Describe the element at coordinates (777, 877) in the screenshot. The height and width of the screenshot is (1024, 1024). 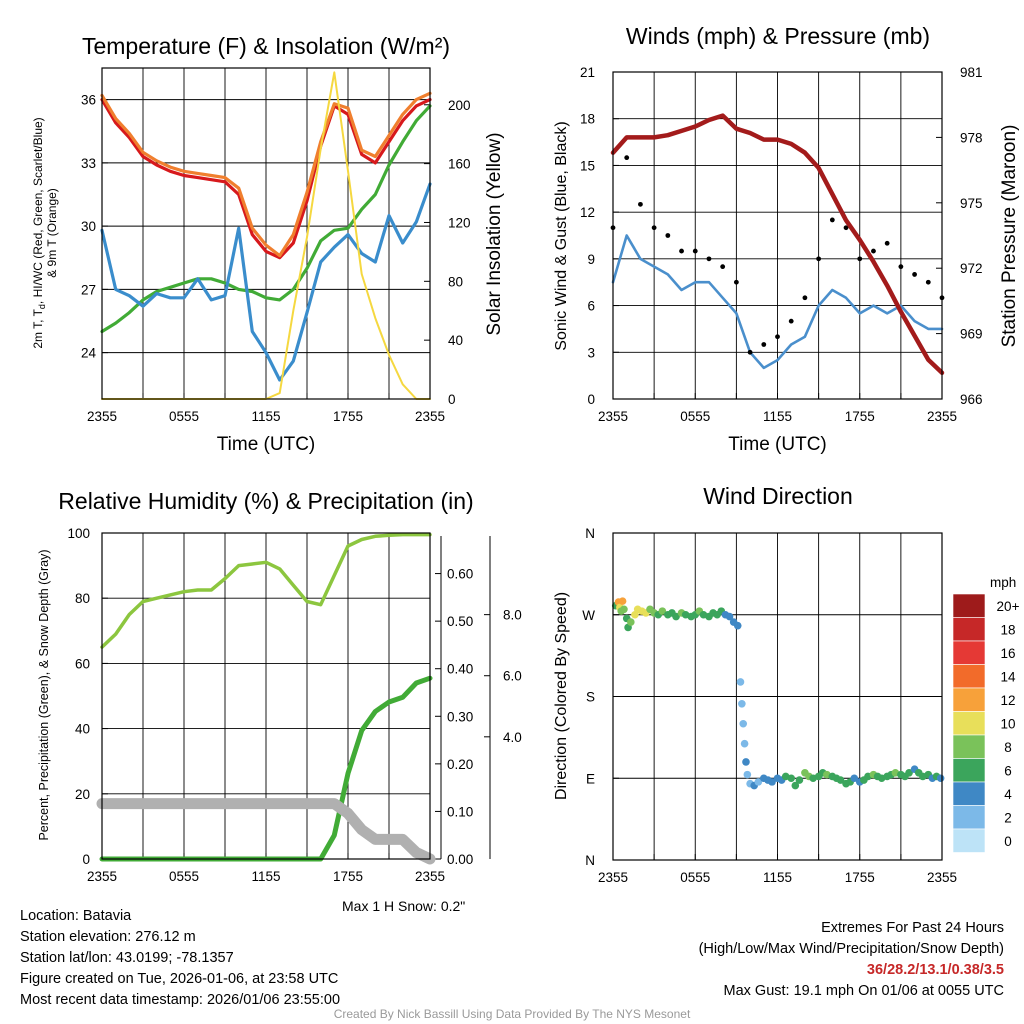
I see `direction-xtick-label: 1155` at that location.